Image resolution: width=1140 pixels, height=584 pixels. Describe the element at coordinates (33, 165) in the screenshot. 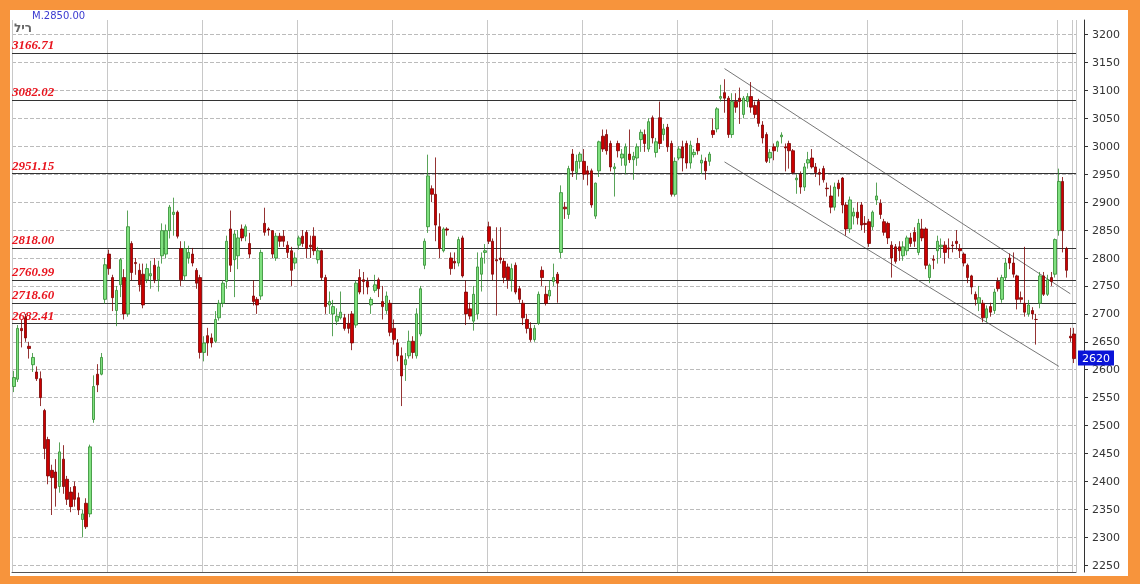

I see `ref-line-label: 2951.15` at that location.